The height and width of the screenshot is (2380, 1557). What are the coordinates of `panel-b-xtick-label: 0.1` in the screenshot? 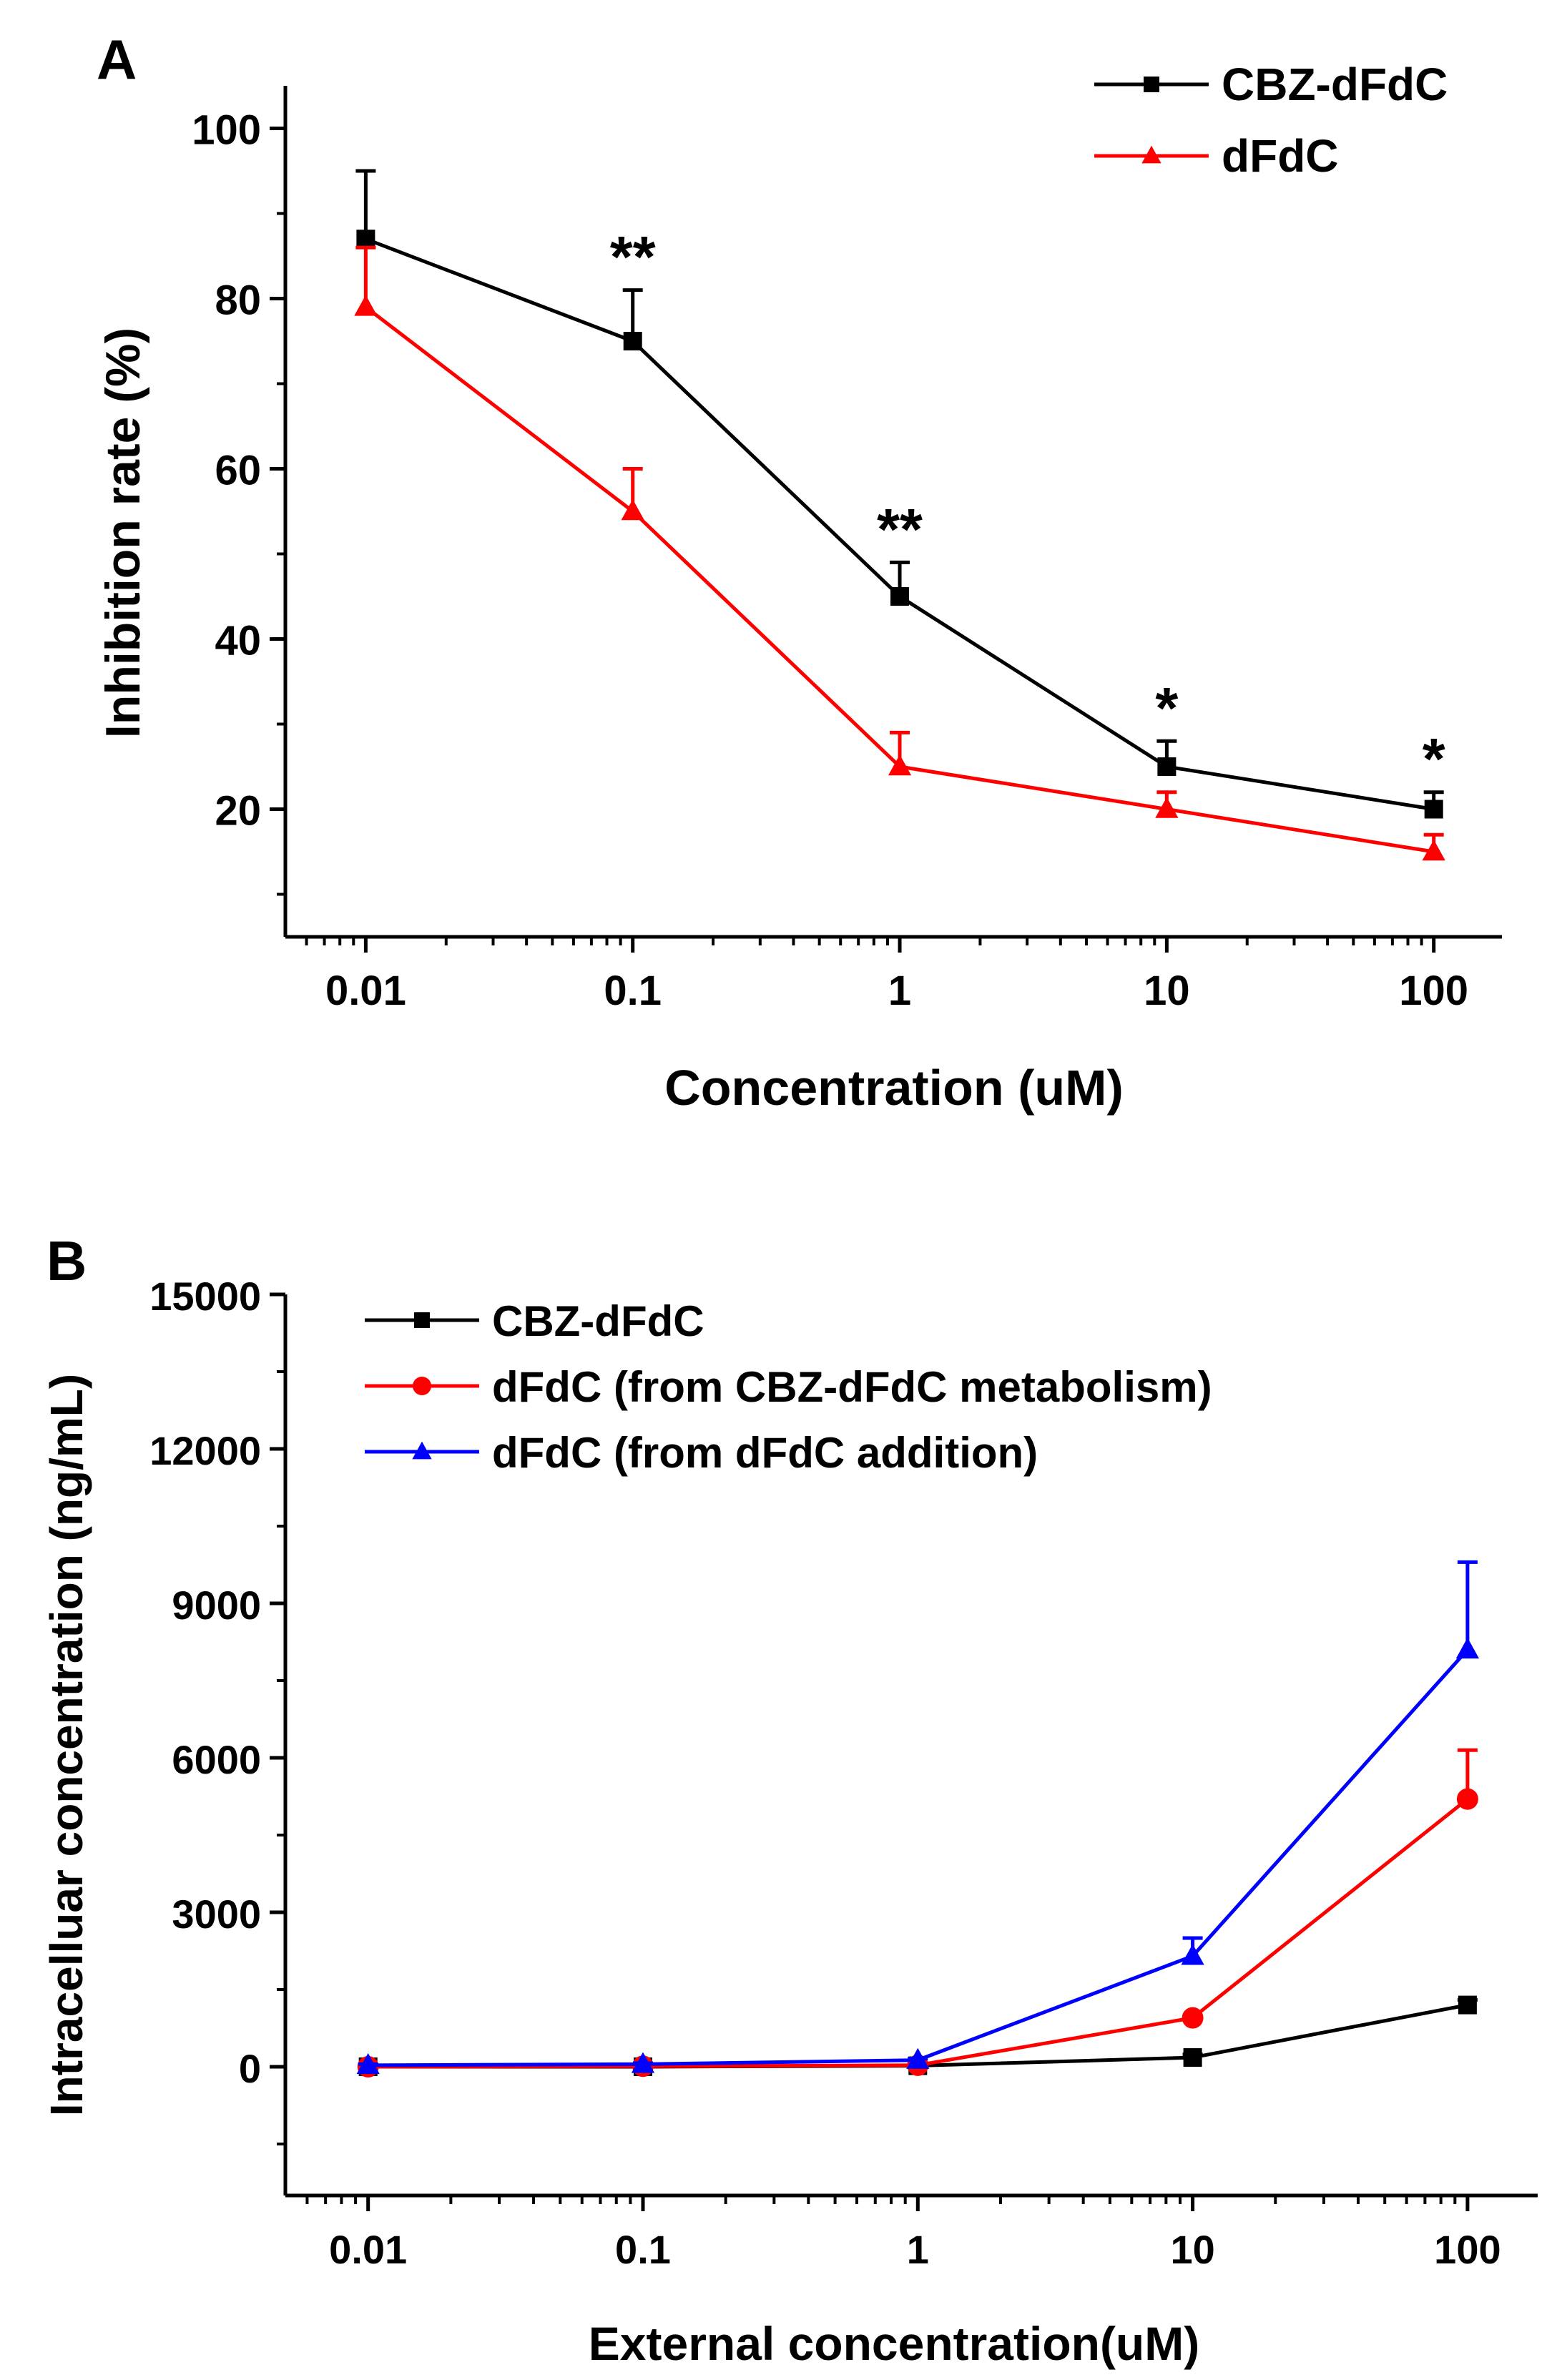 It's located at (643, 2249).